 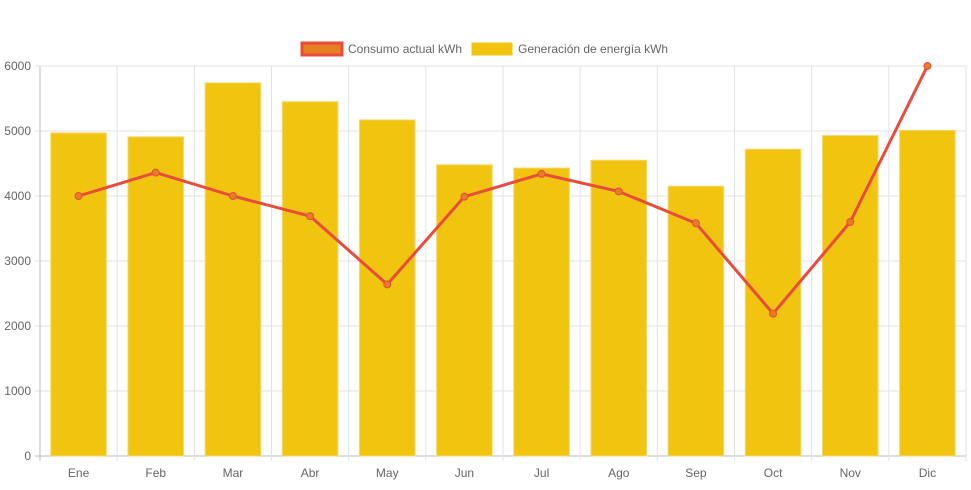 What do you see at coordinates (17, 66) in the screenshot?
I see `y-tick-label: 6000` at bounding box center [17, 66].